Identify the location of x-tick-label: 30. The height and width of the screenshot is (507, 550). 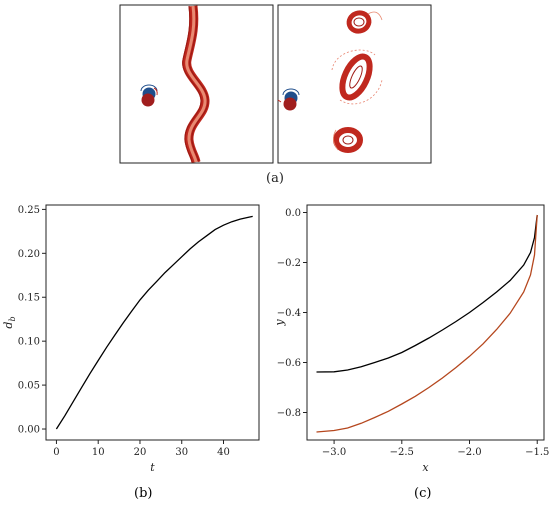
(181, 452).